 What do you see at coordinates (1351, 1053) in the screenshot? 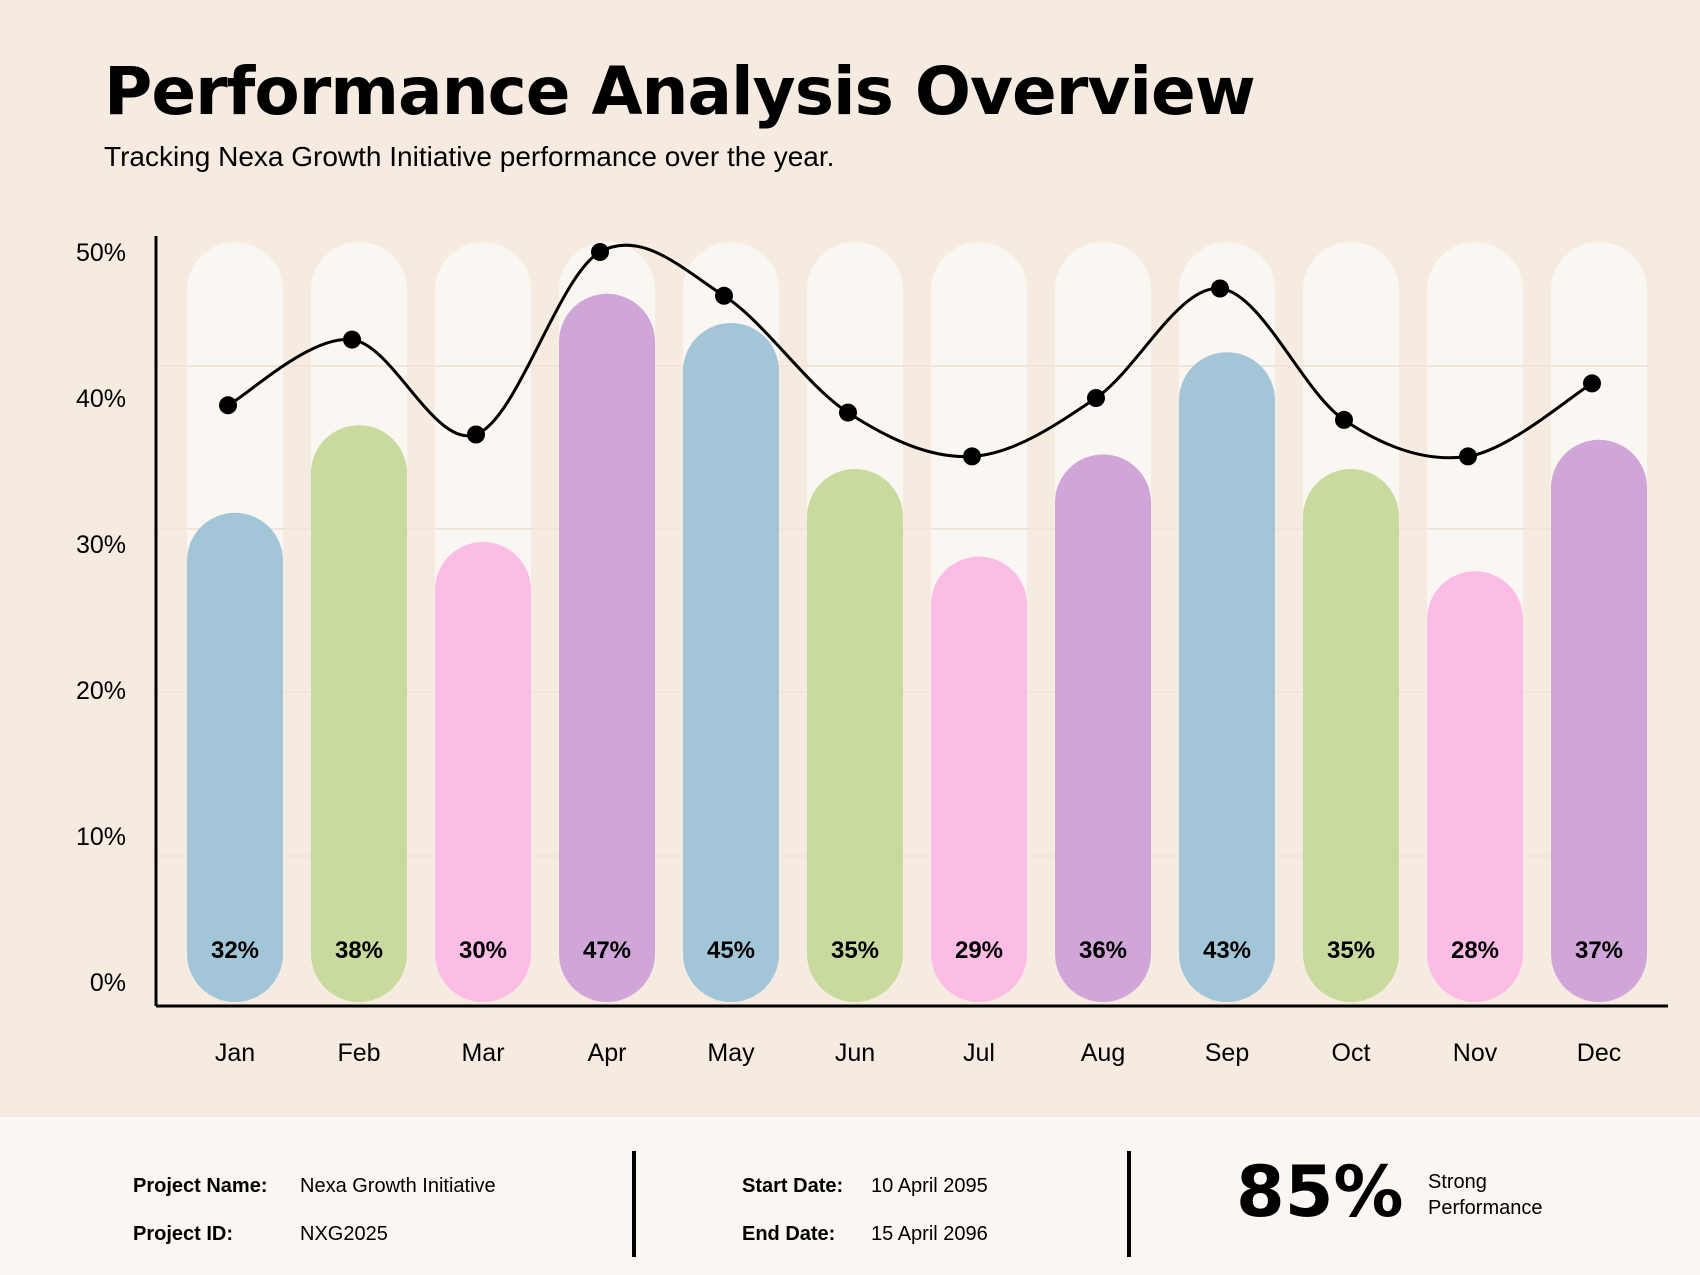
I see `x-tick-label: Oct` at bounding box center [1351, 1053].